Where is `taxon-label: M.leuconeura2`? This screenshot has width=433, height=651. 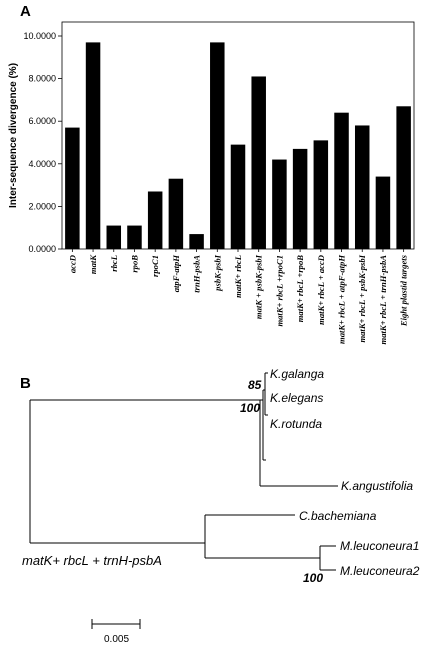
taxon-label: M.leuconeura2 is located at coordinates (380, 571).